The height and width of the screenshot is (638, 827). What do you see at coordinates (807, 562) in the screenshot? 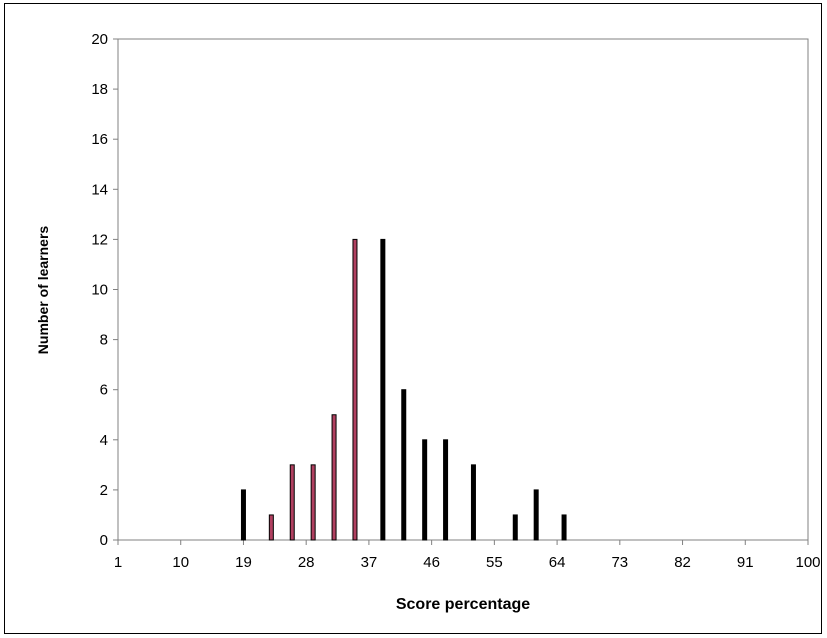
I see `x-tick-label: 100` at bounding box center [807, 562].